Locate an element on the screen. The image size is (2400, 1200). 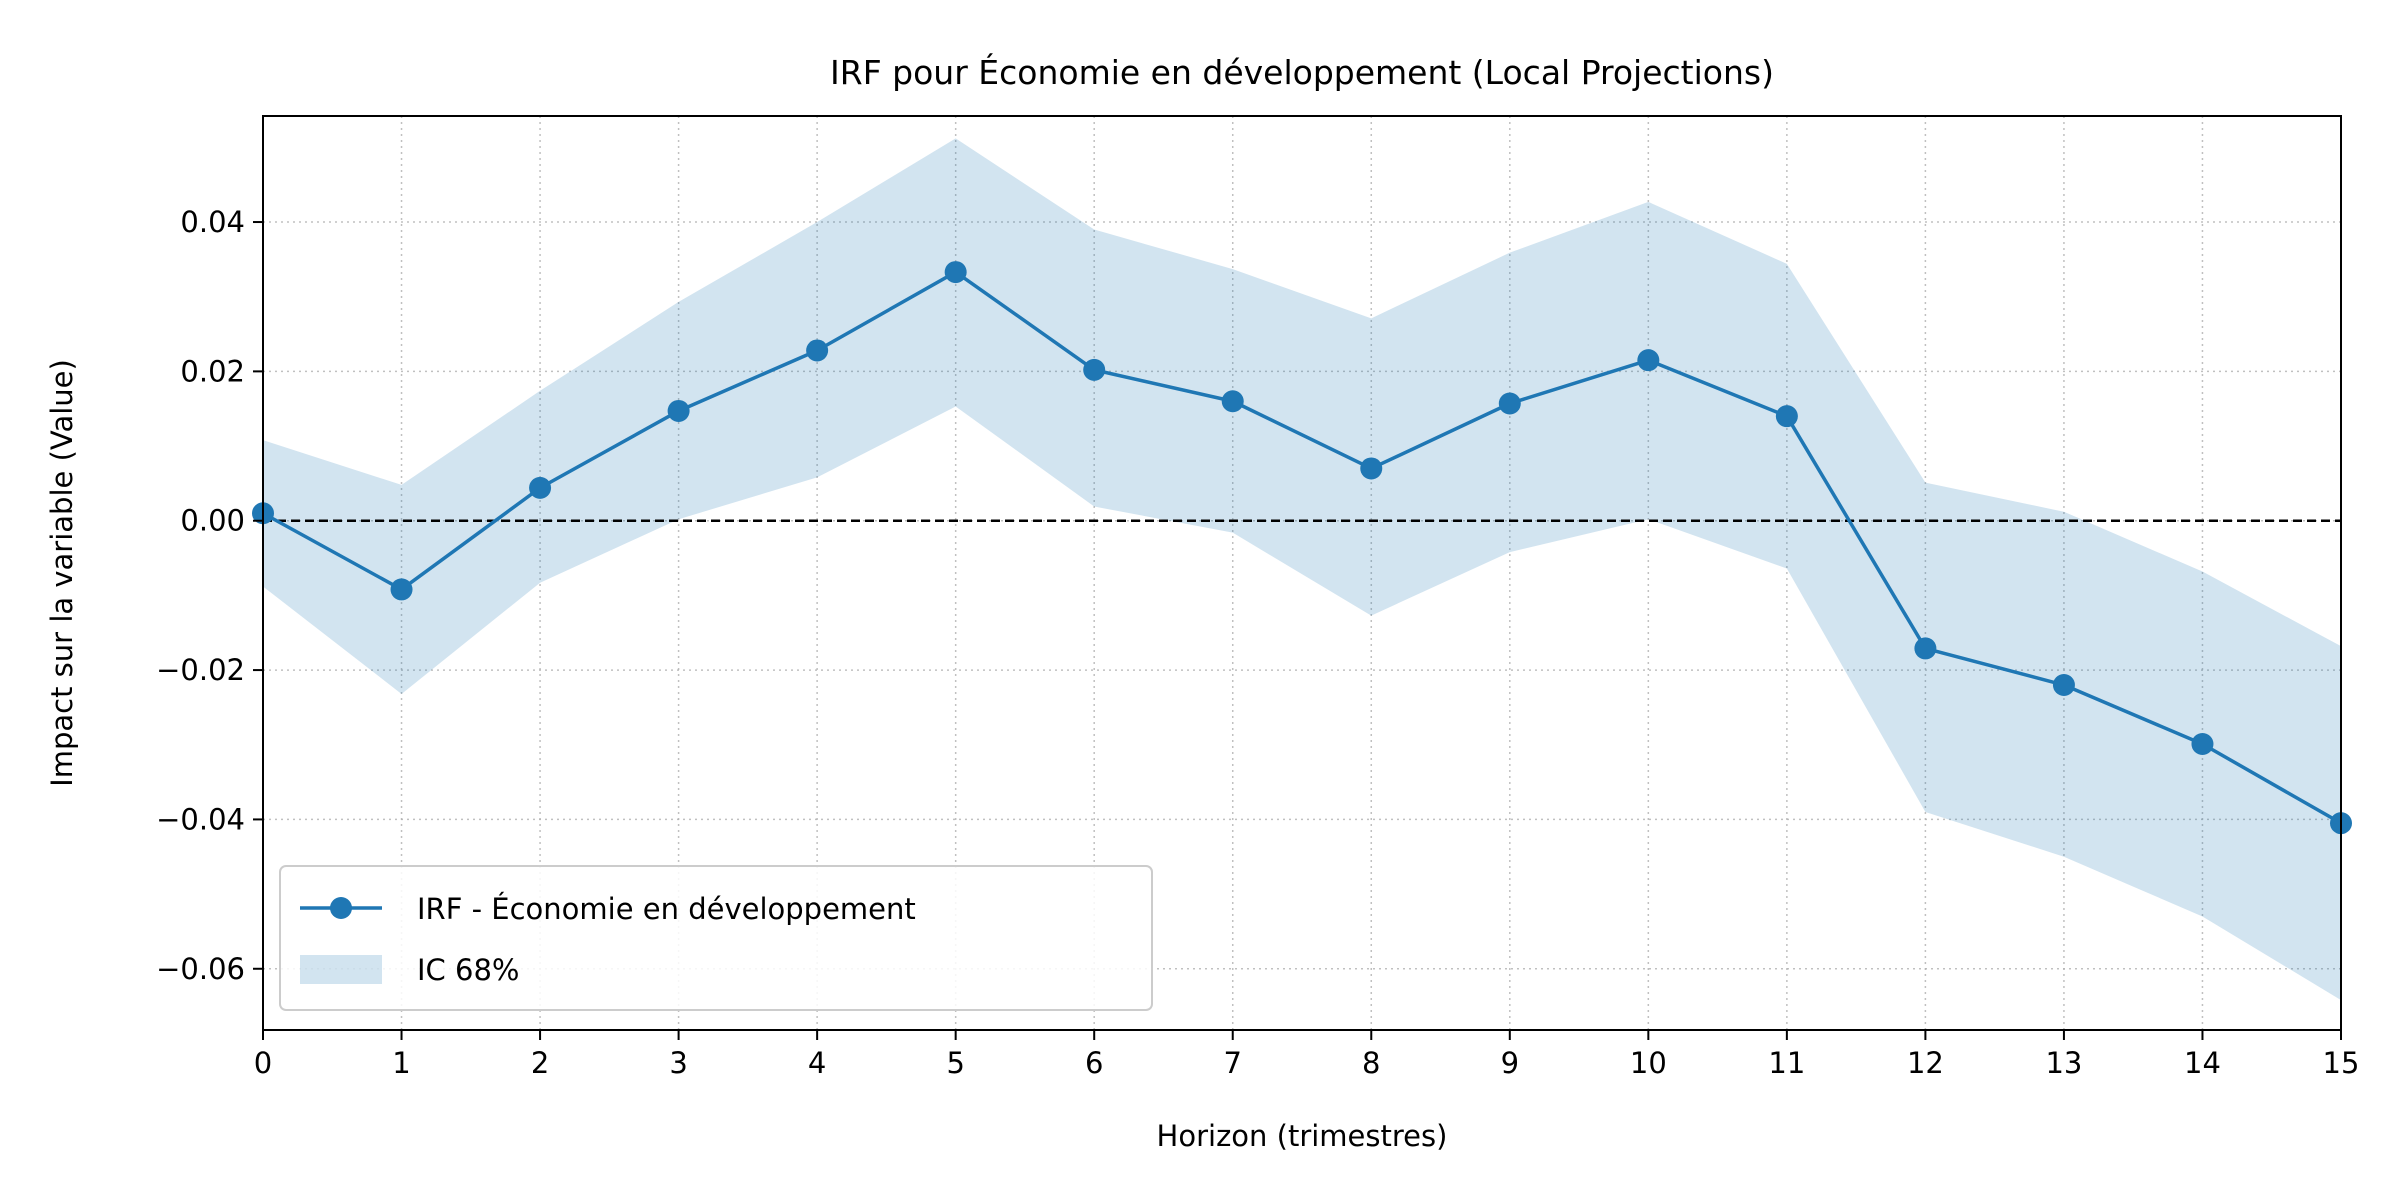
x-tick-label: 7 is located at coordinates (1233, 1063).